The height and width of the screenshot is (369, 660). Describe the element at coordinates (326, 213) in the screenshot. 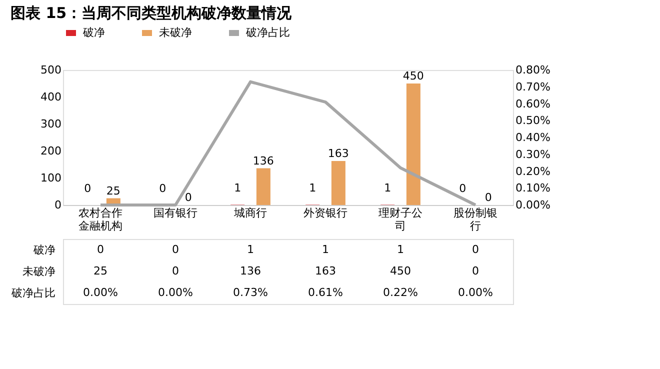

I see `x-tick-label: 外资银行` at that location.